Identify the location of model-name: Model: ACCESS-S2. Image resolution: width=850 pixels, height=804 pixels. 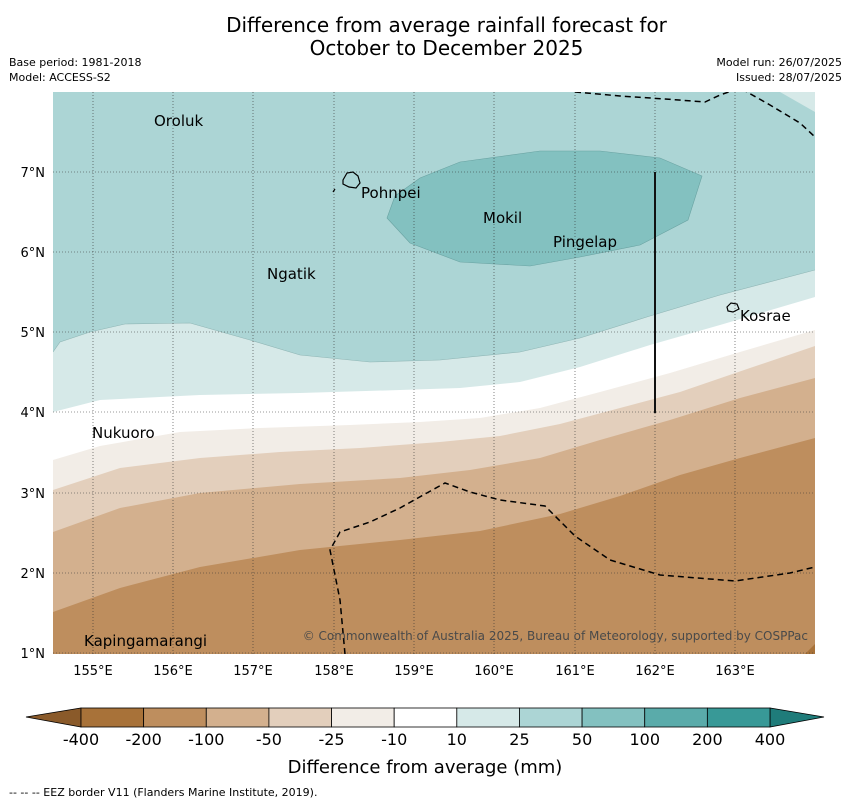
(60, 77).